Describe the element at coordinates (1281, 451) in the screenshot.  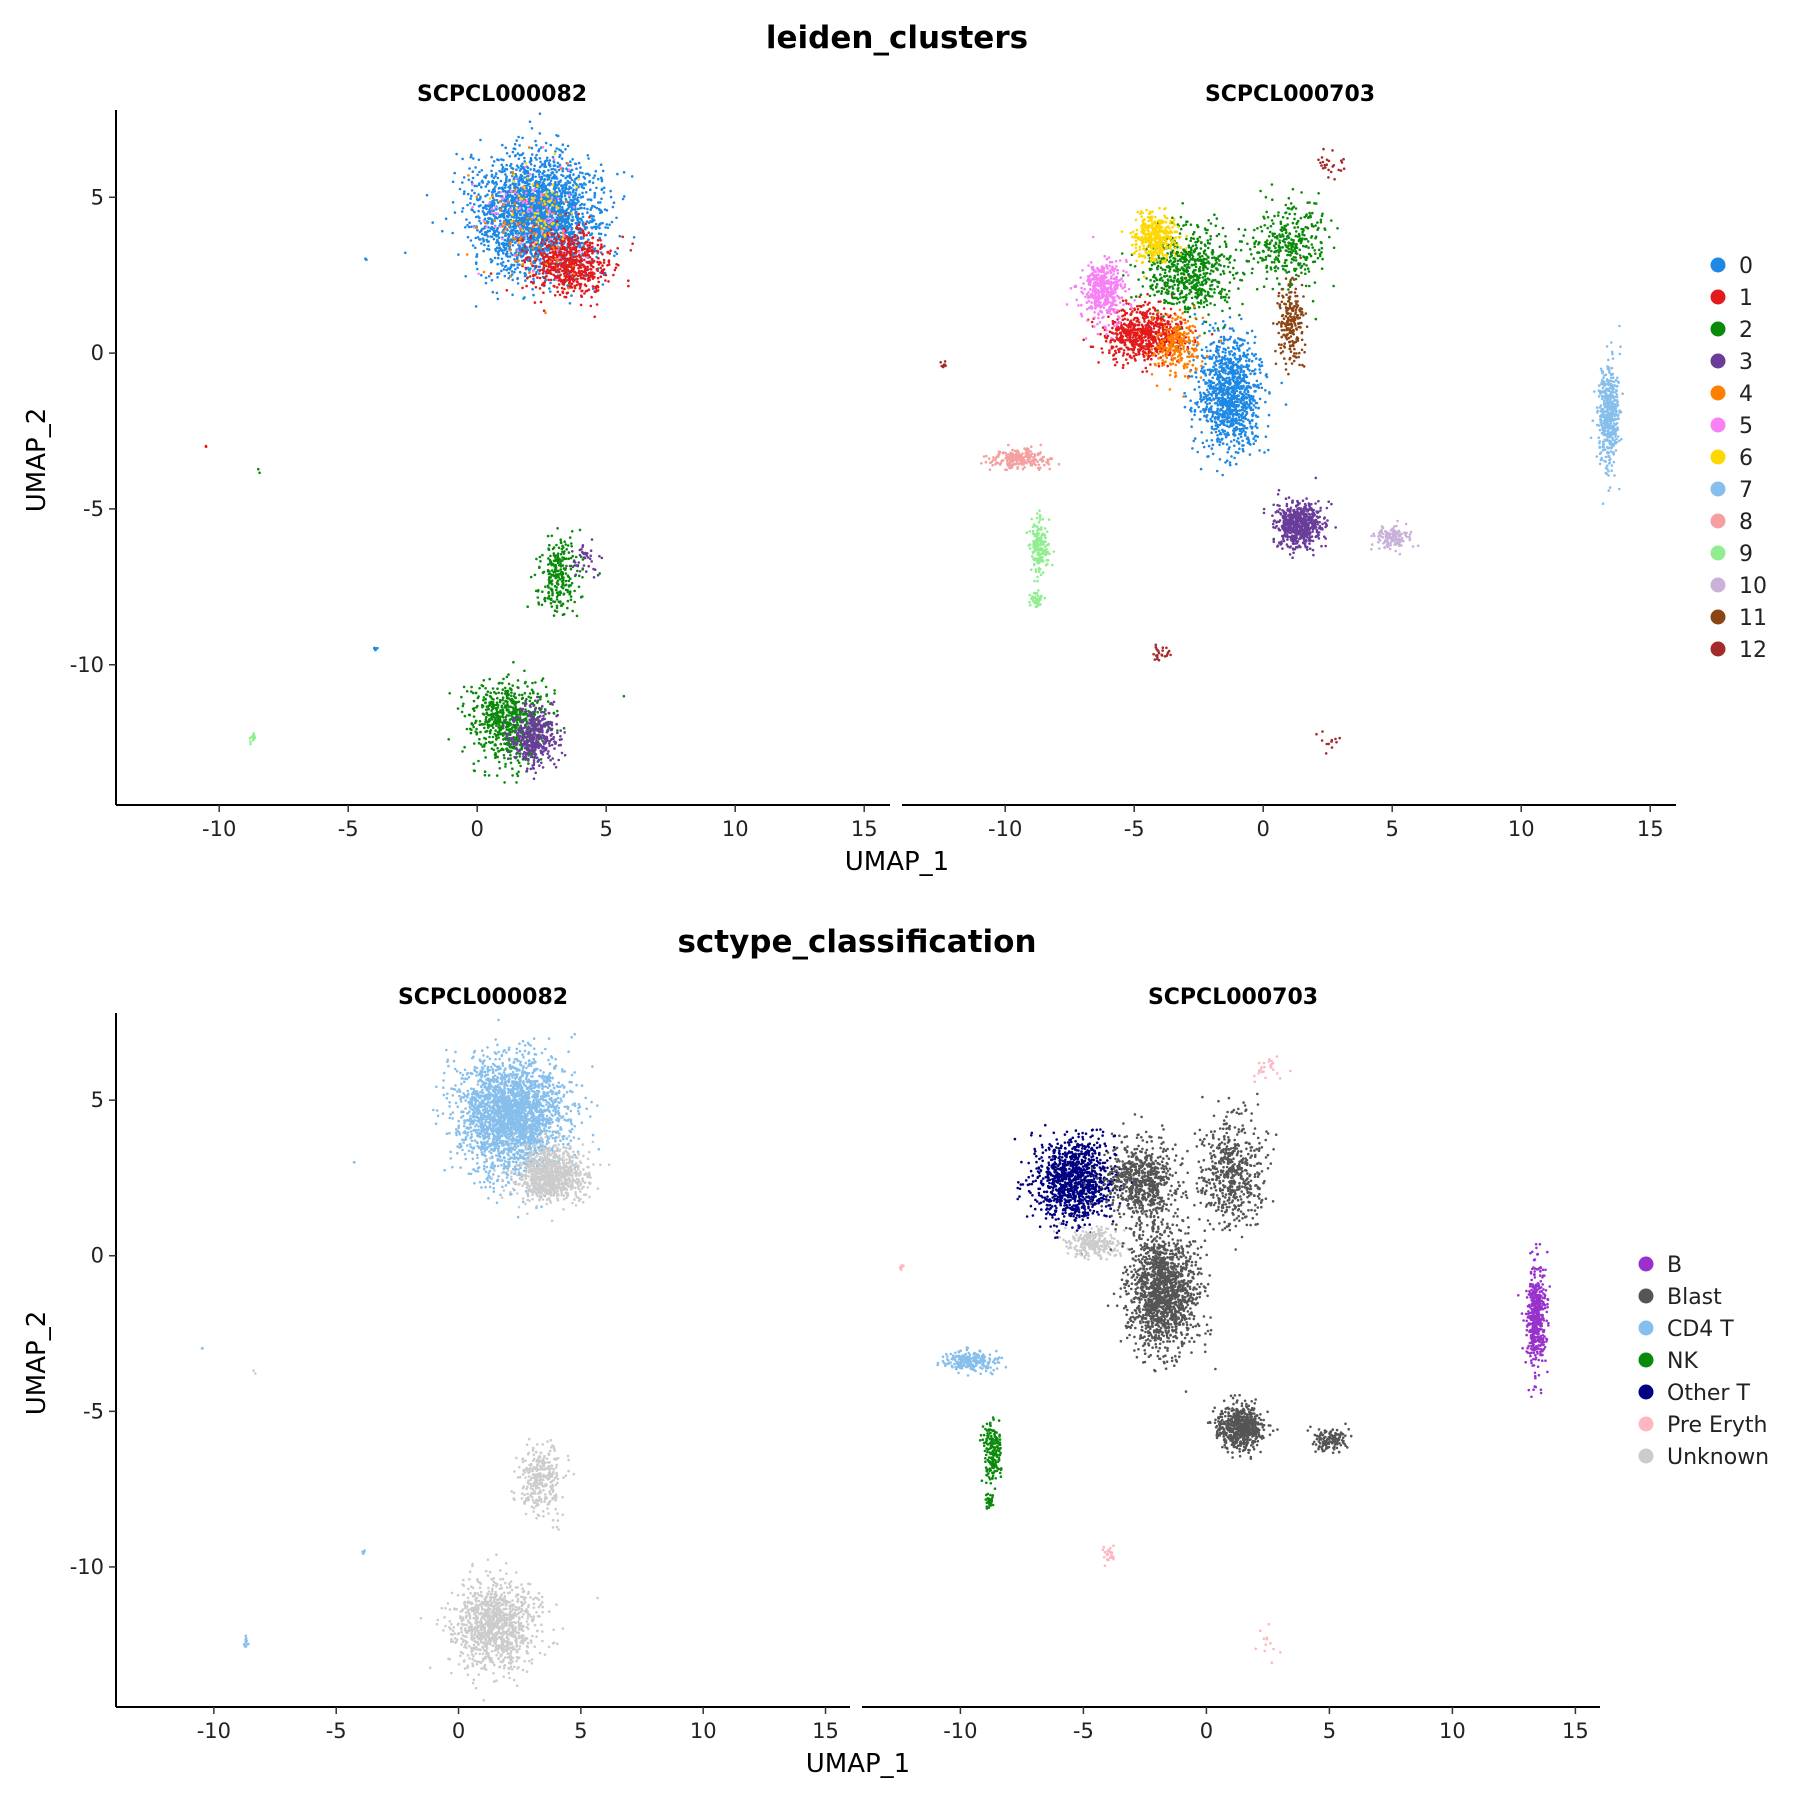
I see `facet-scpcl000703-points` at that location.